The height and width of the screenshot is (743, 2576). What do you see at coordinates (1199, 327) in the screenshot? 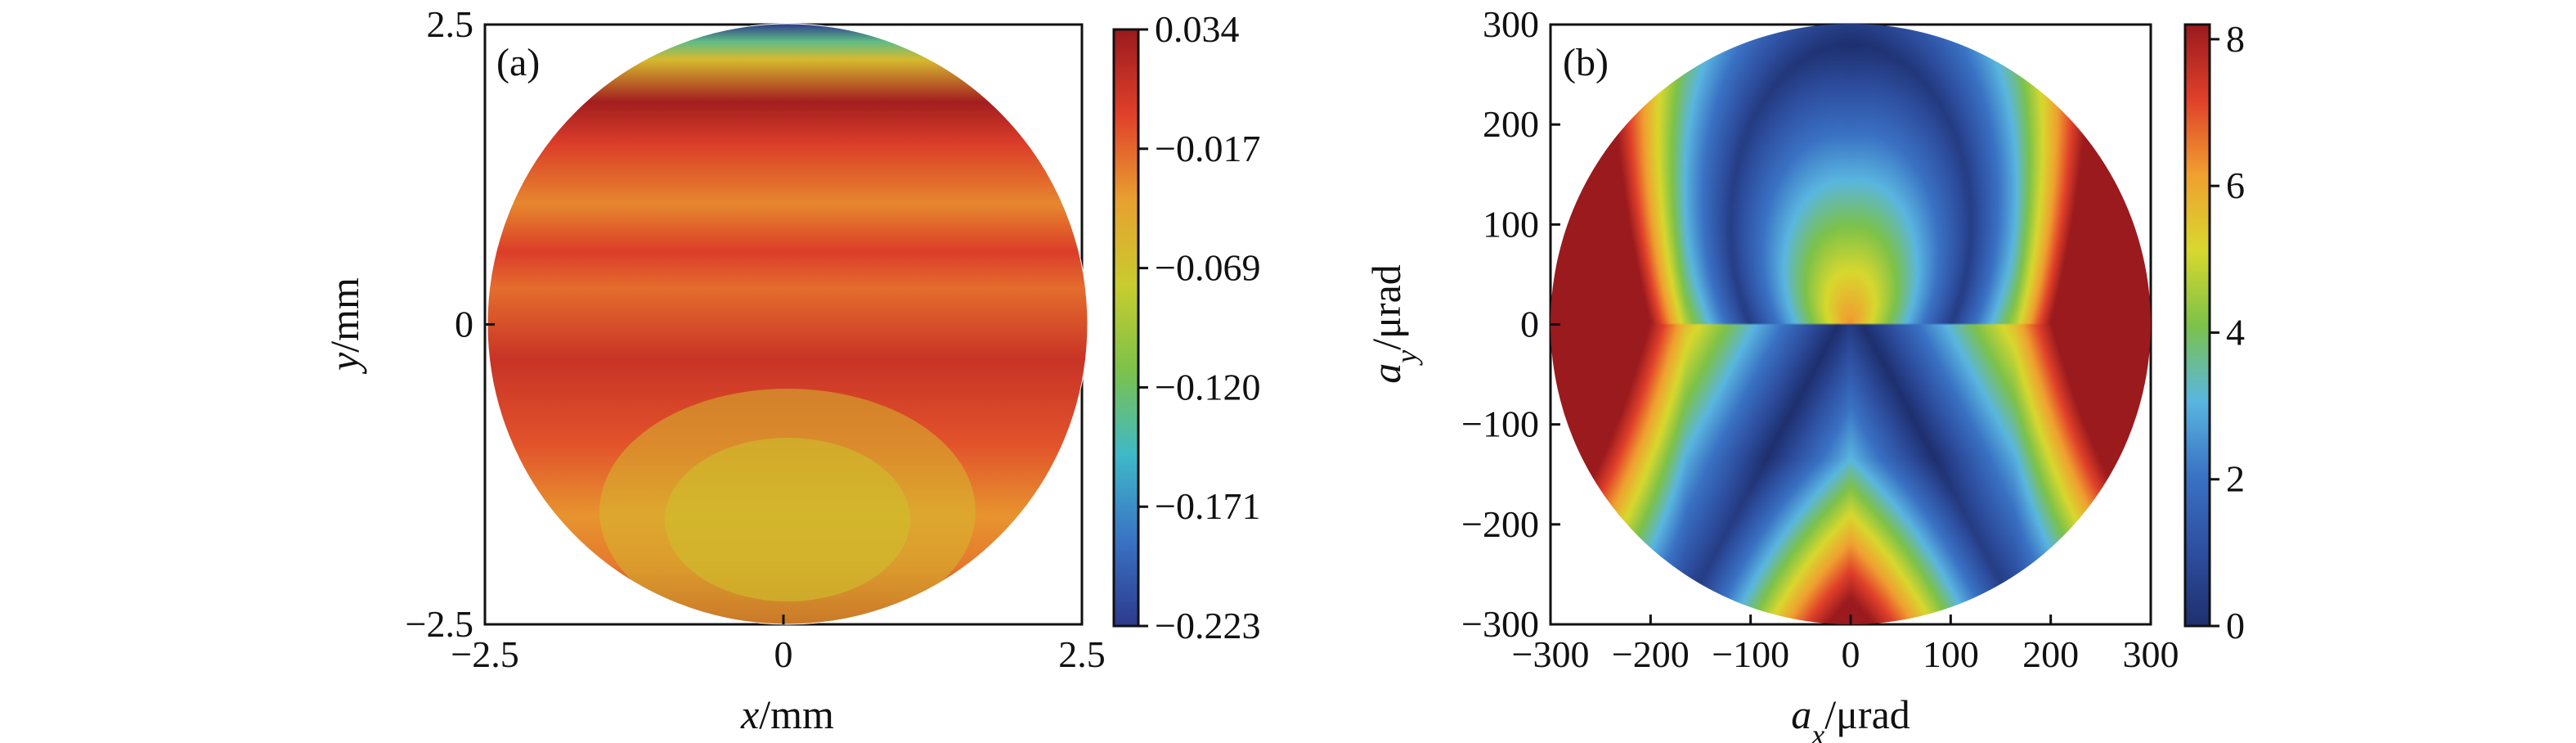
I see `panel-a-colorbar-ticks: 0.034 −0.017 −0.069 −0.120 −0.171 −0.223` at bounding box center [1199, 327].